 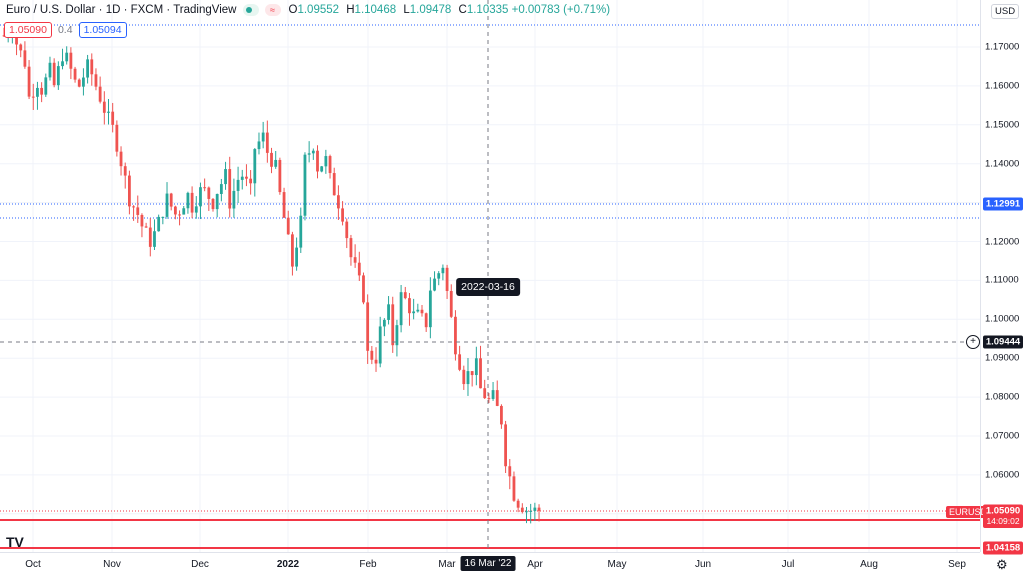 I want to click on time-tick-label: 2022, so click(x=288, y=564).